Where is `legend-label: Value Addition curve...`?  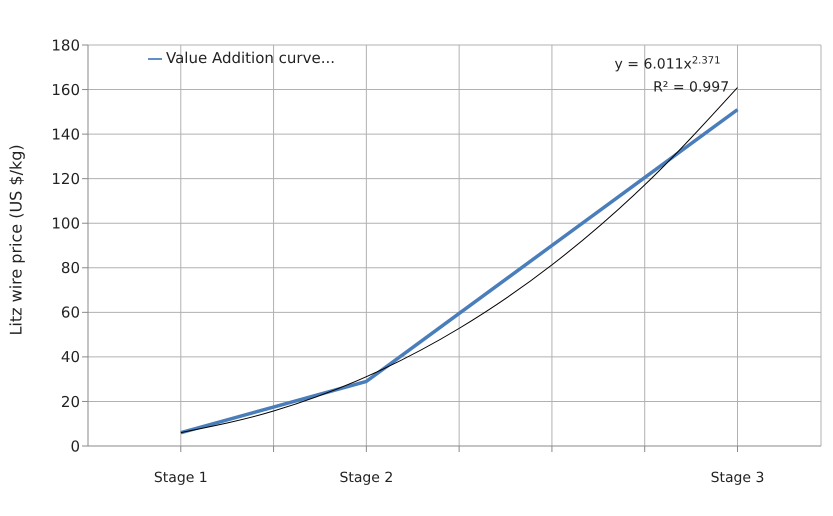 legend-label: Value Addition curve... is located at coordinates (250, 58).